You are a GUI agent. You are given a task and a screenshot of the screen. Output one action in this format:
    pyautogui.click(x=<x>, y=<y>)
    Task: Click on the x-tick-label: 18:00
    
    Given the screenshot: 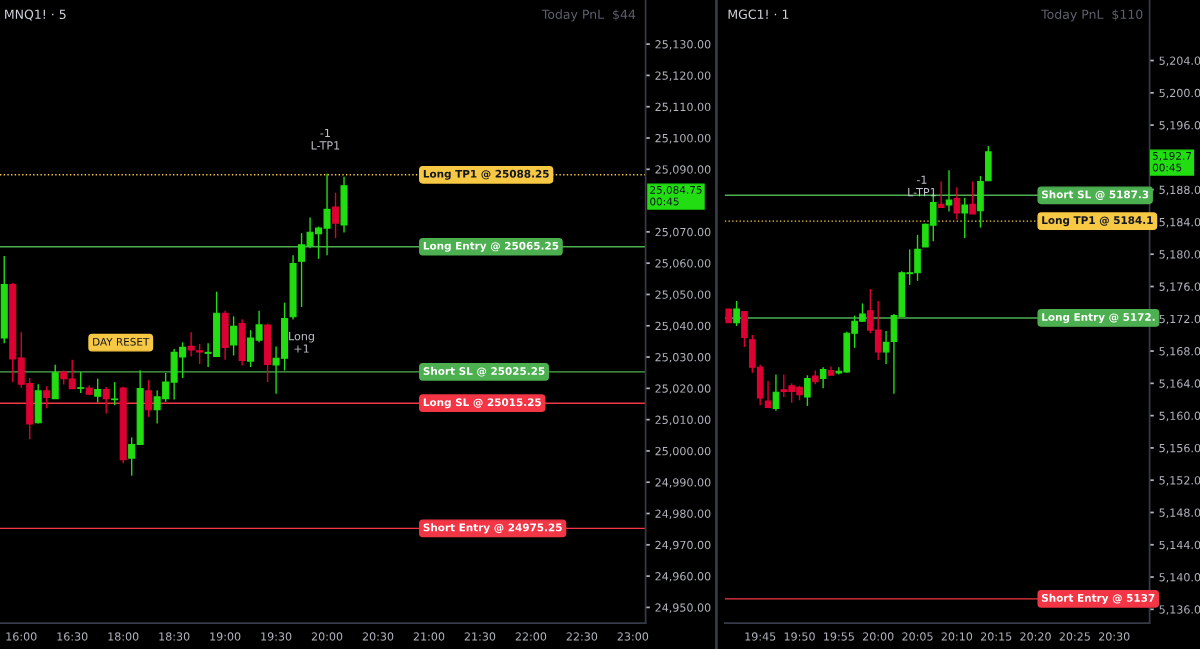 What is the action you would take?
    pyautogui.click(x=123, y=636)
    